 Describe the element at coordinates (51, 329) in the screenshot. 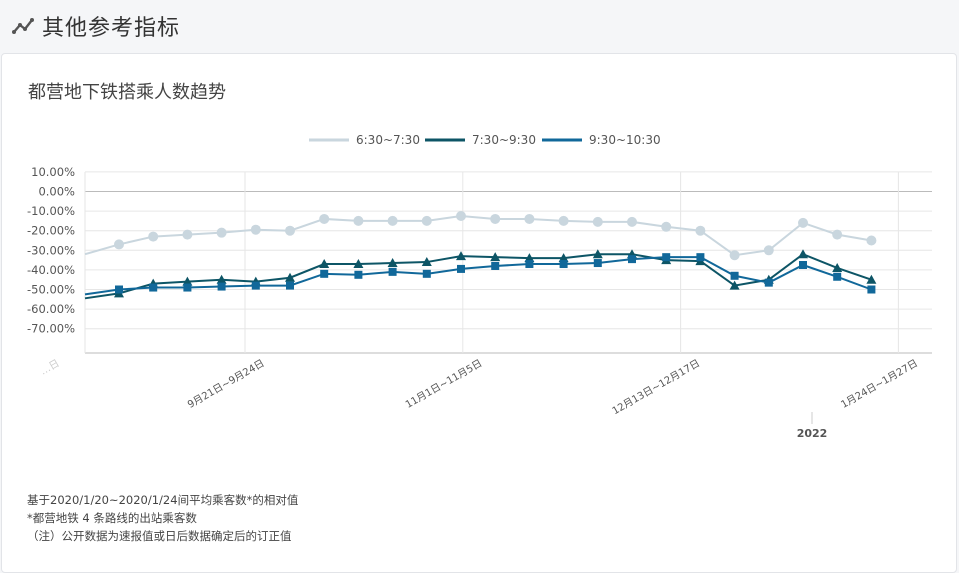

I see `y-tick-label: -70.00%` at that location.